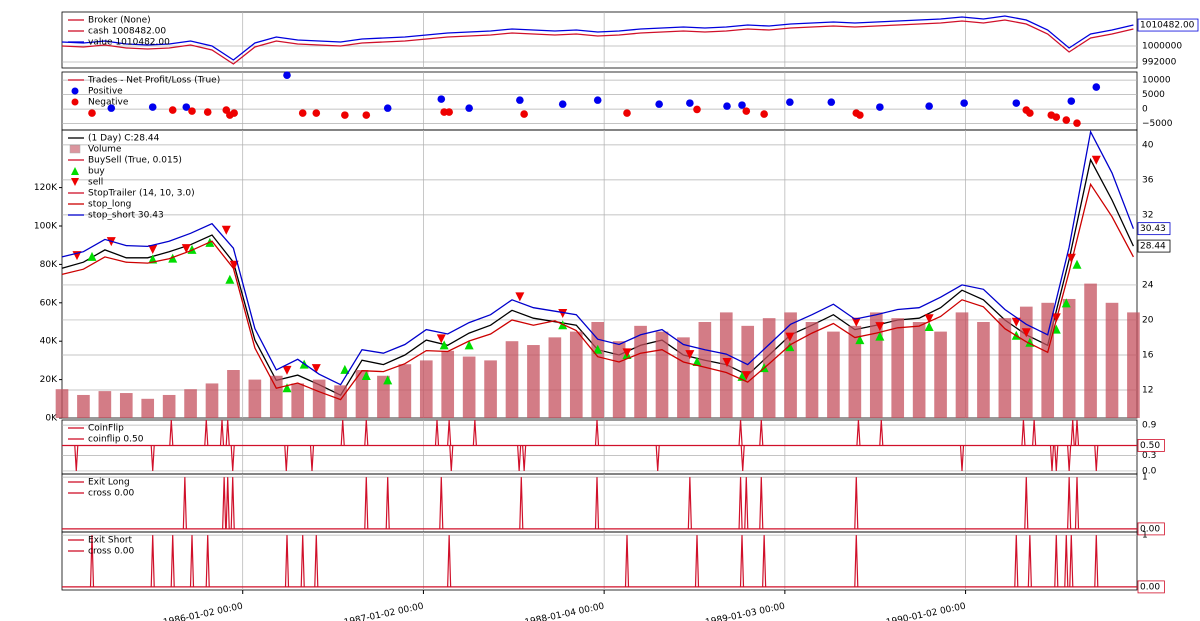 The width and height of the screenshot is (1200, 621). What do you see at coordinates (141, 194) in the screenshot?
I see `legend-title: StopTrailer (14, 10, 3.0)` at bounding box center [141, 194].